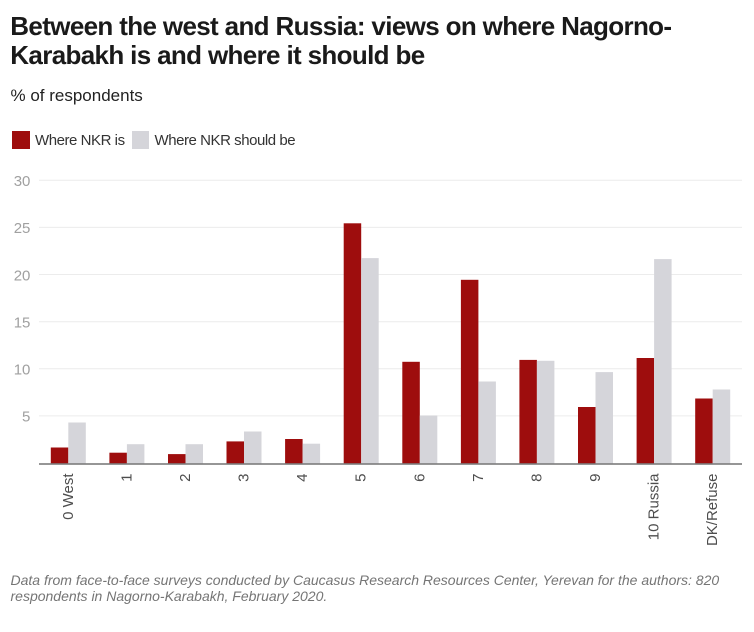  Describe the element at coordinates (22, 370) in the screenshot. I see `svg-text: 10` at that location.